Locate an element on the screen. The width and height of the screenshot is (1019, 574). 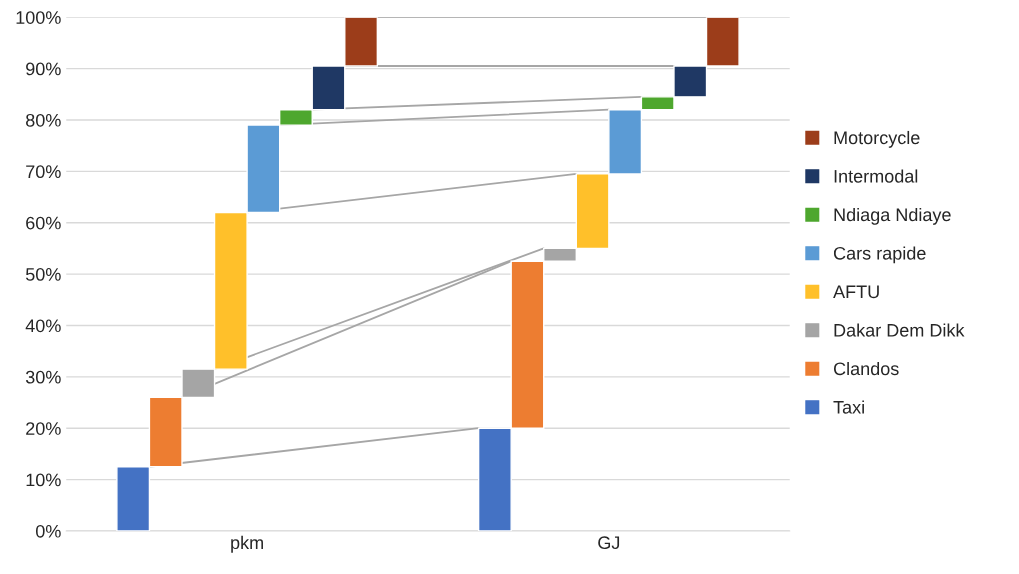
y-tick-label: 40% is located at coordinates (43, 326).